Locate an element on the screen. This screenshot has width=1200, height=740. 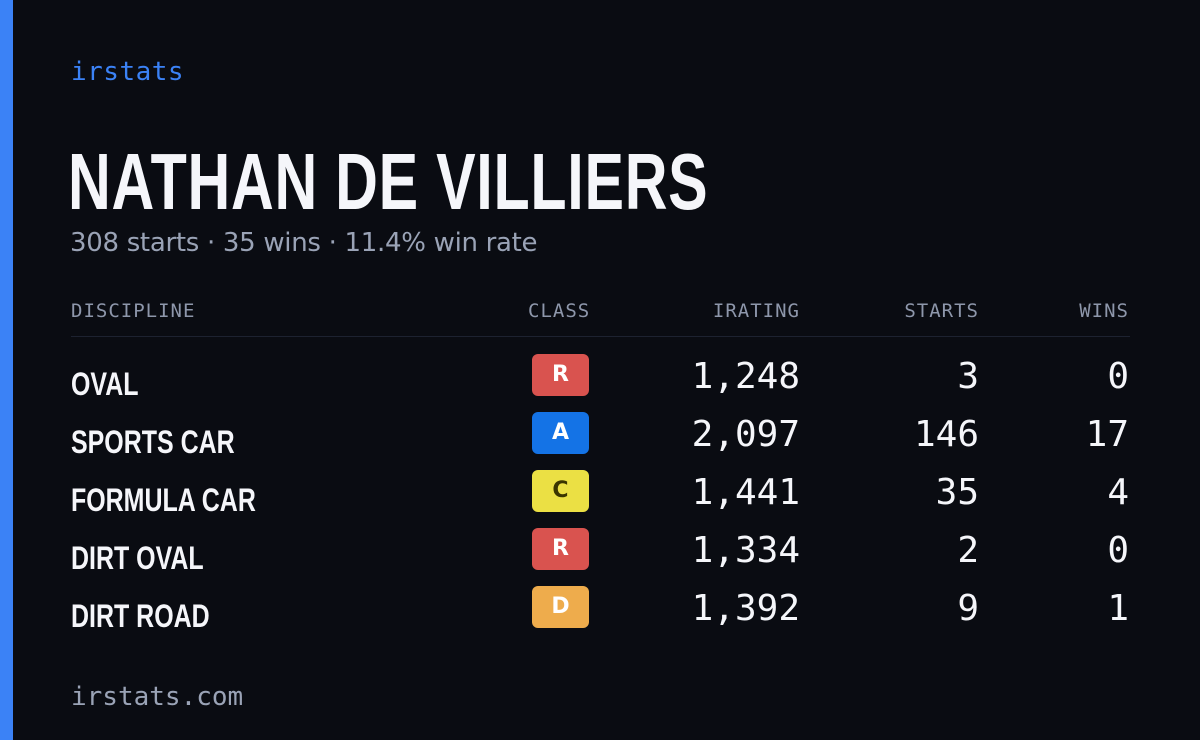
table-row: DIRT OVAL R 1,334 2 0 is located at coordinates (600, 557).